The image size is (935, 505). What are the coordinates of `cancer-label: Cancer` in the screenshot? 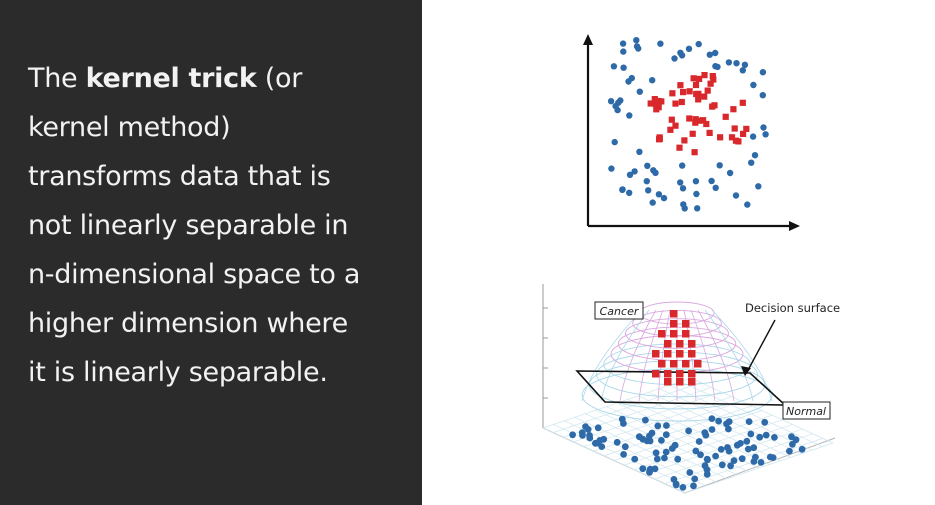 It's located at (620, 311).